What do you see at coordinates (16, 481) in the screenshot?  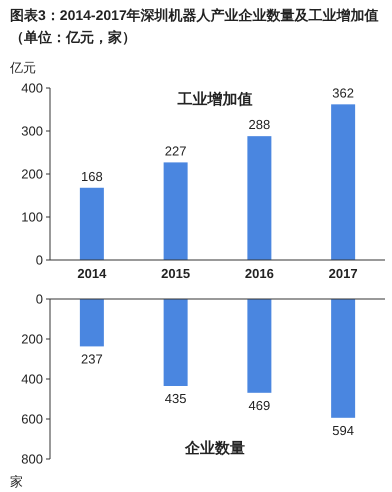 I see `y-axis-title: 家` at bounding box center [16, 481].